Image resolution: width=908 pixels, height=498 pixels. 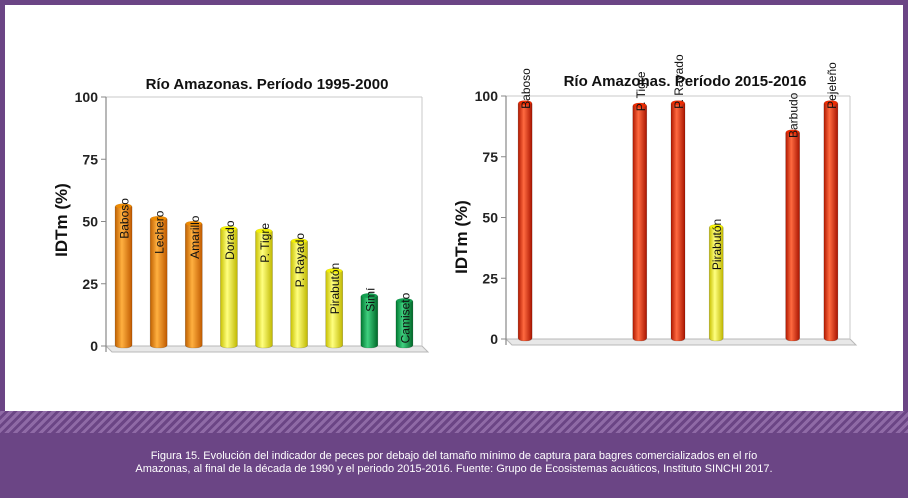 What do you see at coordinates (195, 237) in the screenshot?
I see `bar-label: Amarillo` at bounding box center [195, 237].